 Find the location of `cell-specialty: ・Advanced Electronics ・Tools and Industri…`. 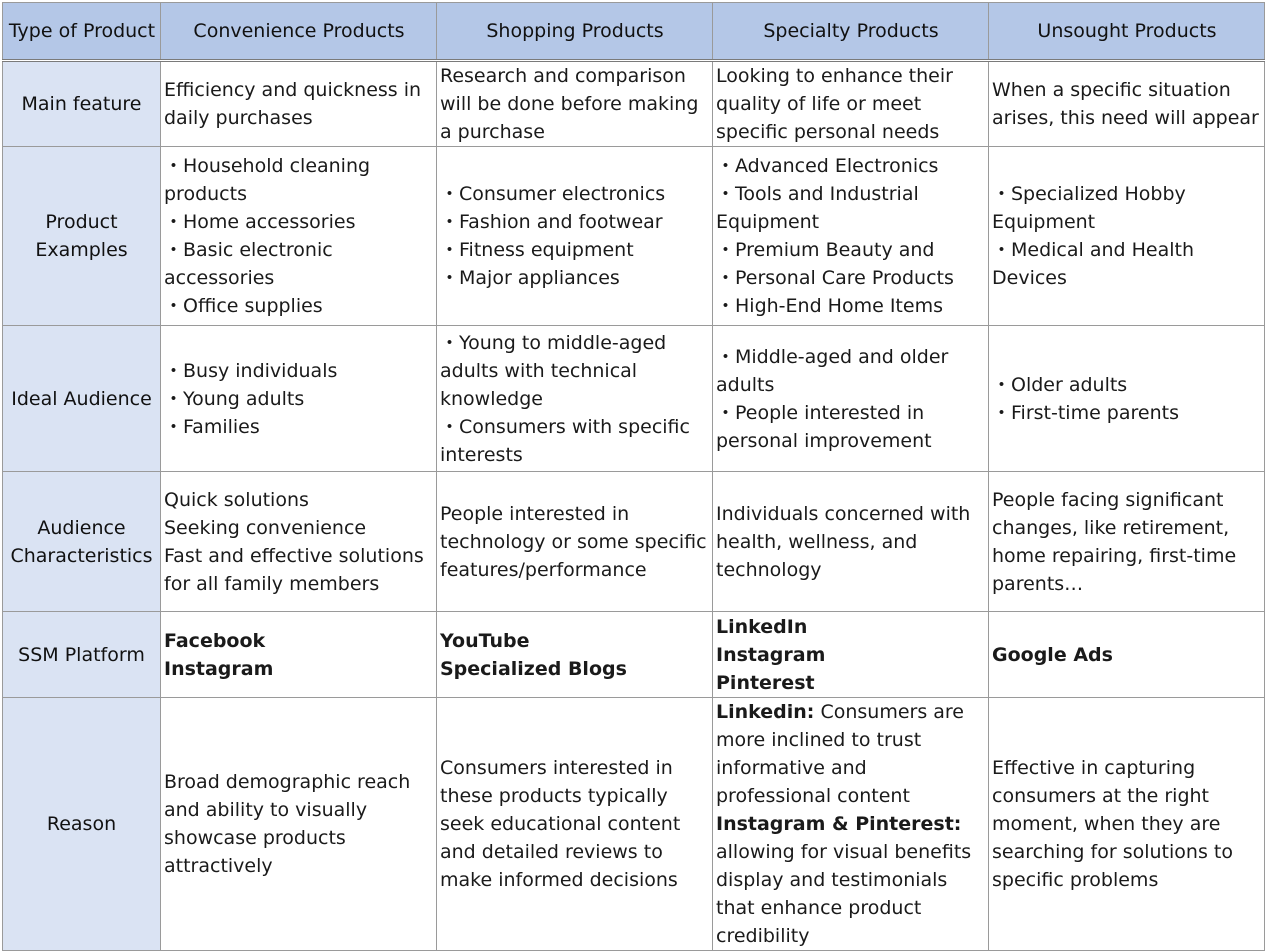

cell-specialty: ・Advanced Electronics ・Tools and Industri… is located at coordinates (850, 236).